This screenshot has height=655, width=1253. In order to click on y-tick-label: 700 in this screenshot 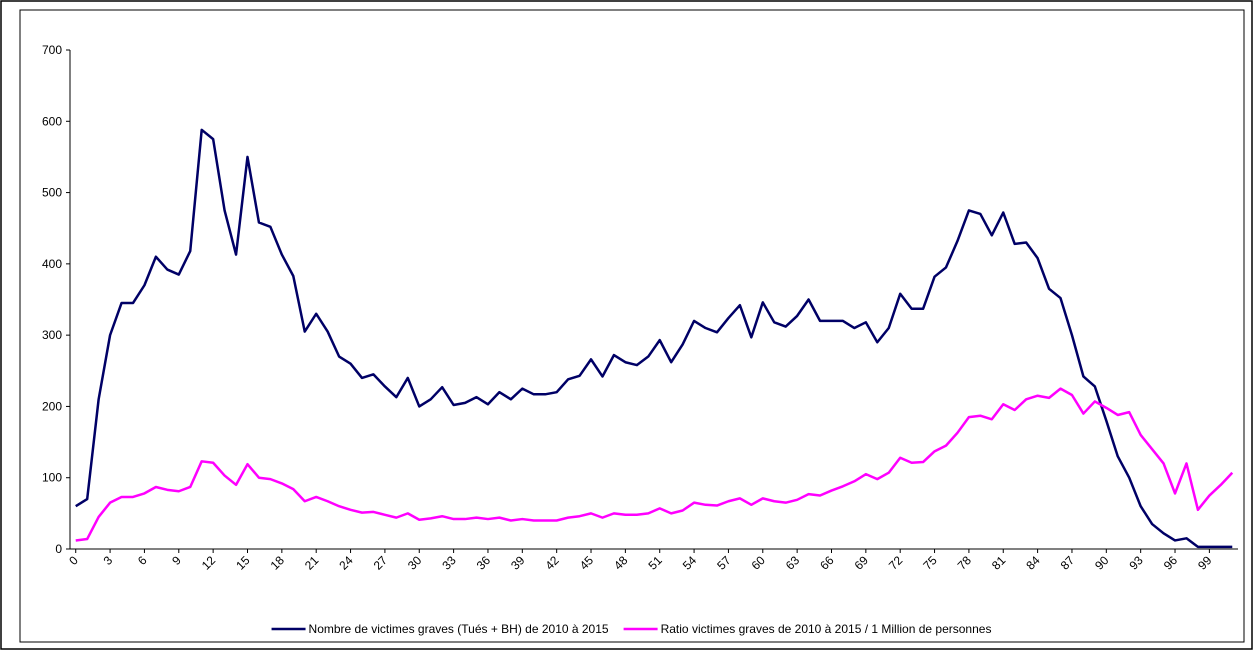, I will do `click(52, 50)`.